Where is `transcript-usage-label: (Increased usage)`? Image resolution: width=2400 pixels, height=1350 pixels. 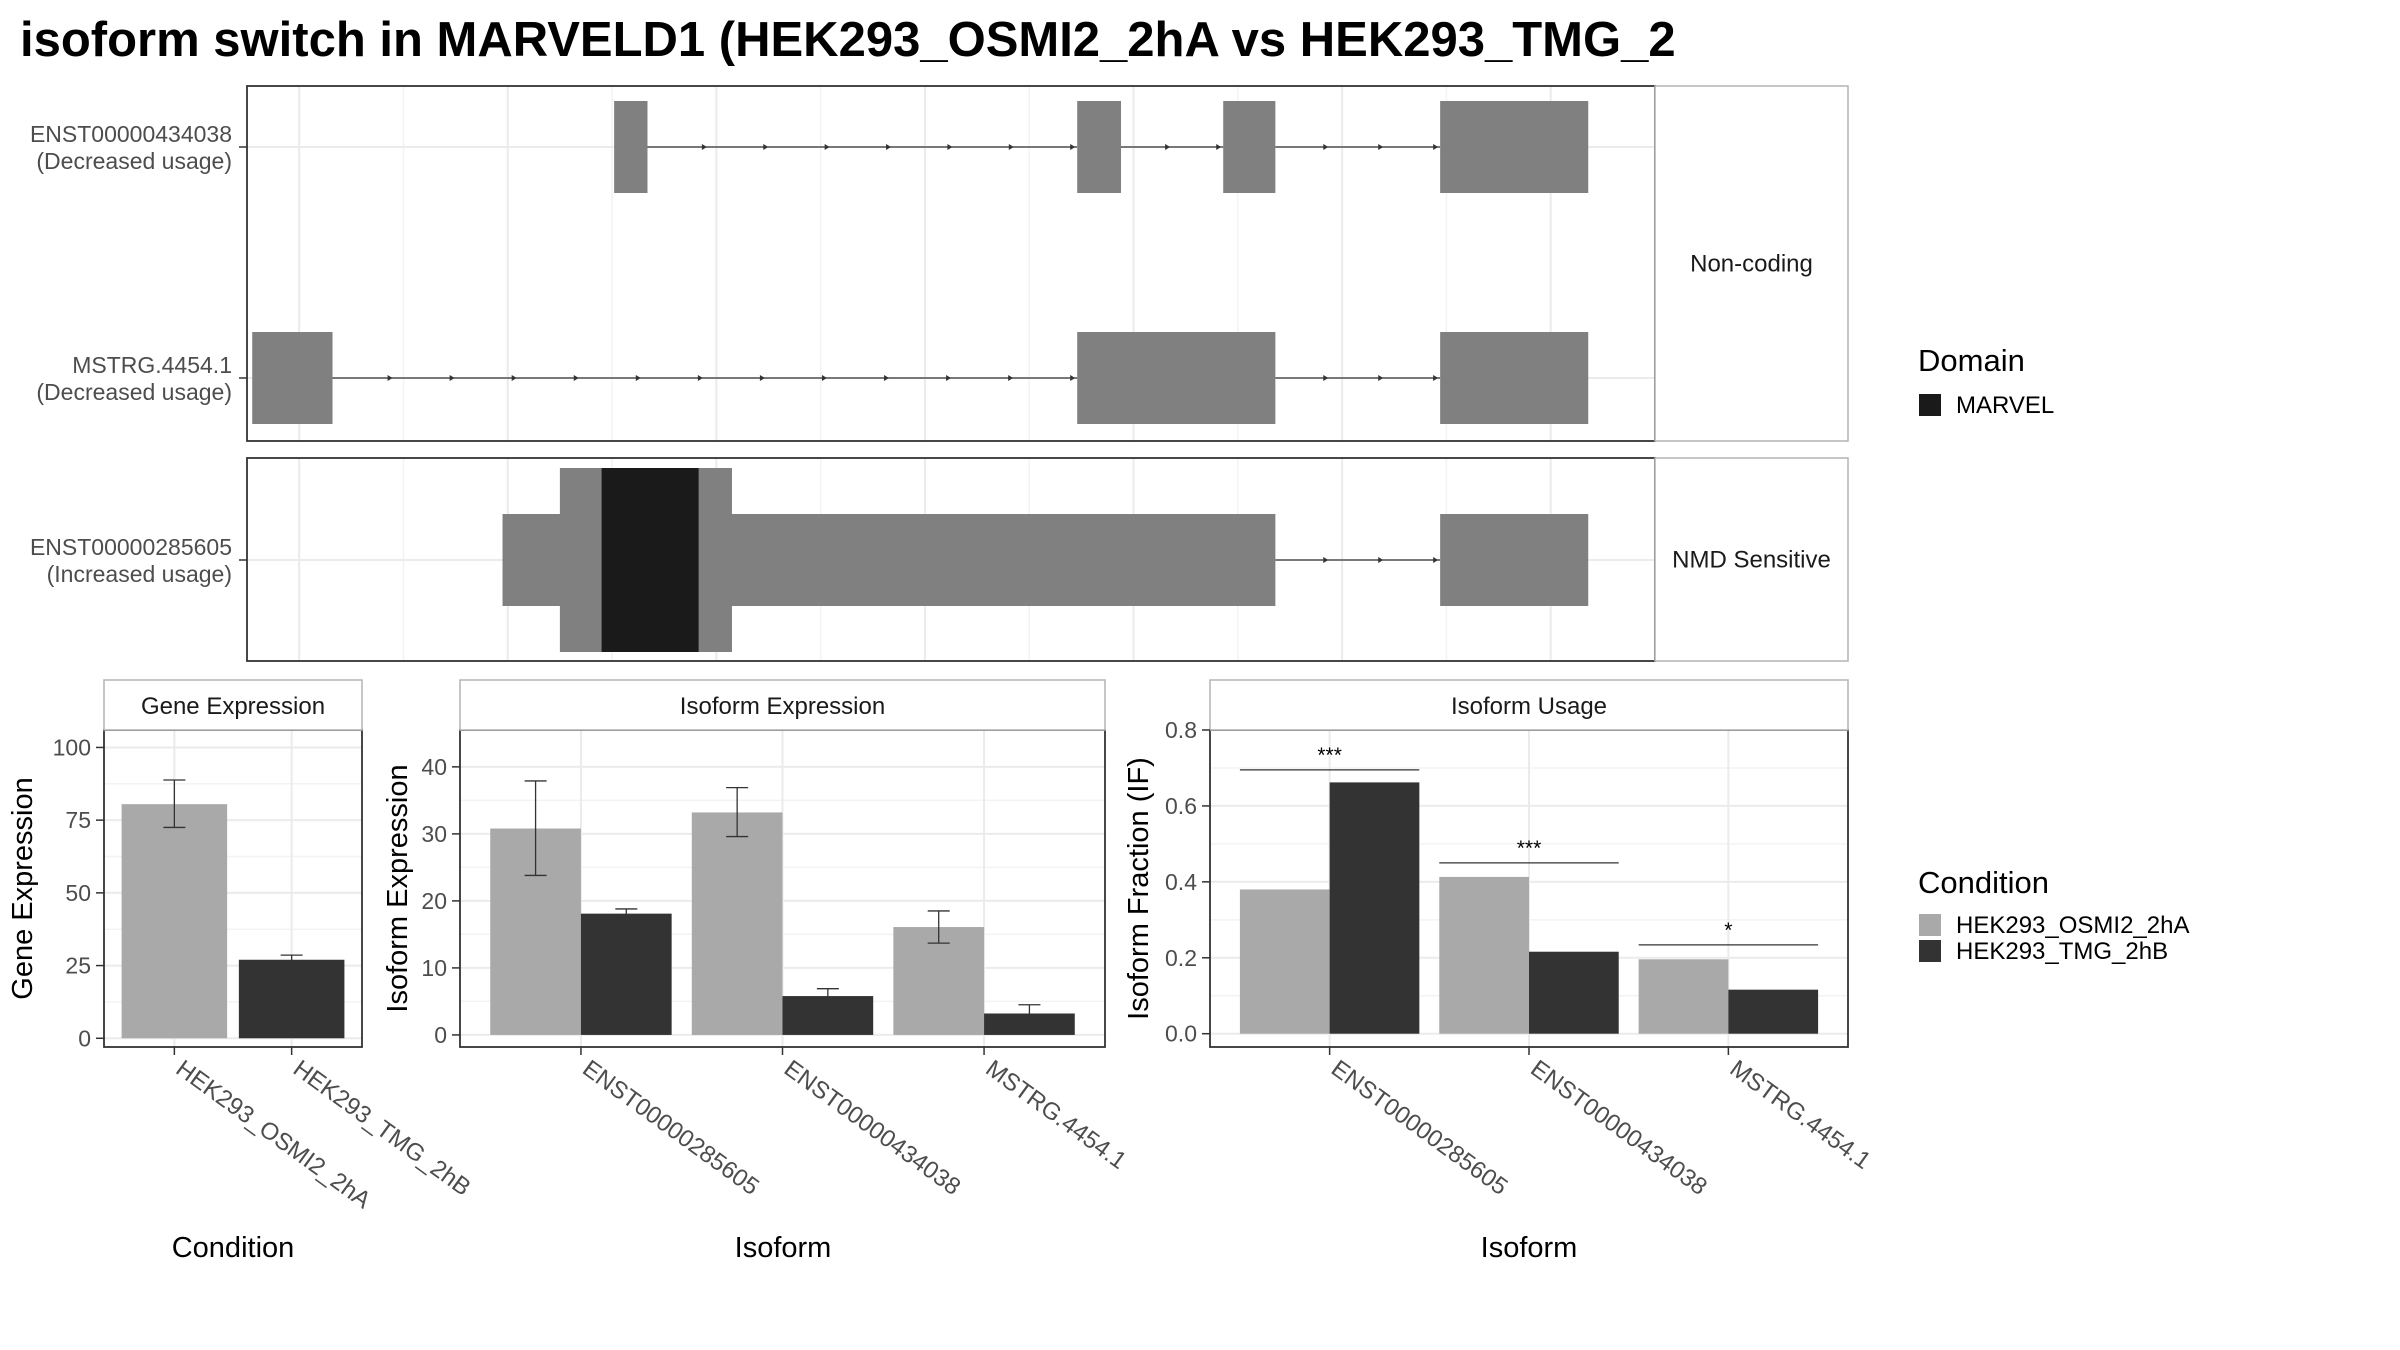
transcript-usage-label: (Increased usage) is located at coordinates (139, 574).